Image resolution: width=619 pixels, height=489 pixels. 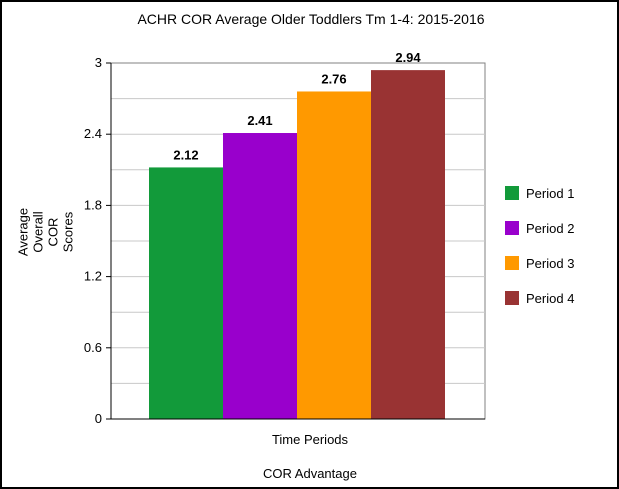 What do you see at coordinates (550, 298) in the screenshot?
I see `legend-label: Period 4` at bounding box center [550, 298].